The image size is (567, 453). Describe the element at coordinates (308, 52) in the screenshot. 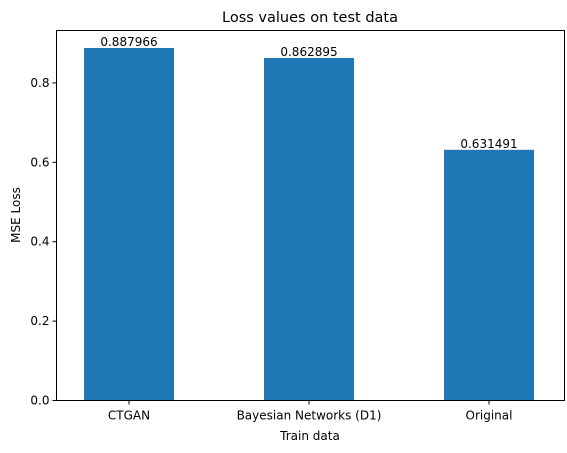

I see `bar-value-label-1: 0.862895` at that location.